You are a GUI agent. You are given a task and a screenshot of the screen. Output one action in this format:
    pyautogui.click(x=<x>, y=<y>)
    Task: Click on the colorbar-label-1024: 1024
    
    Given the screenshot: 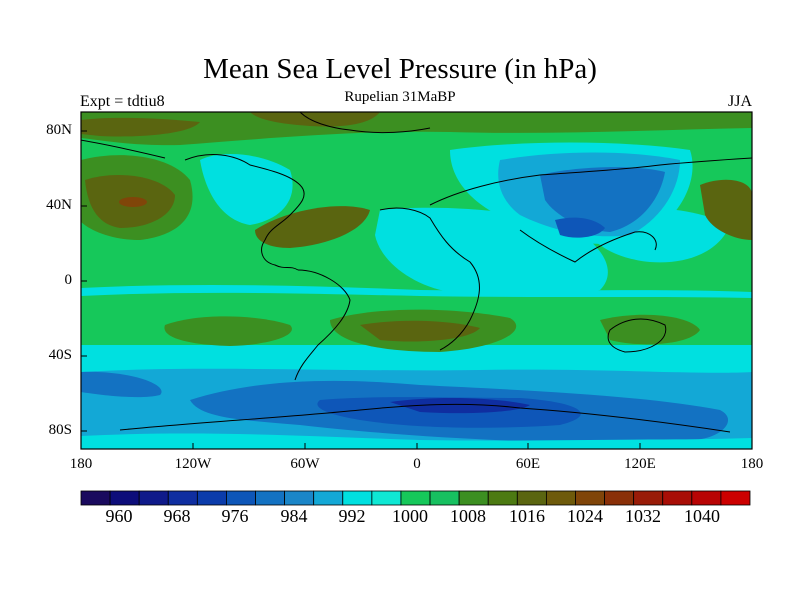 What is the action you would take?
    pyautogui.click(x=585, y=516)
    